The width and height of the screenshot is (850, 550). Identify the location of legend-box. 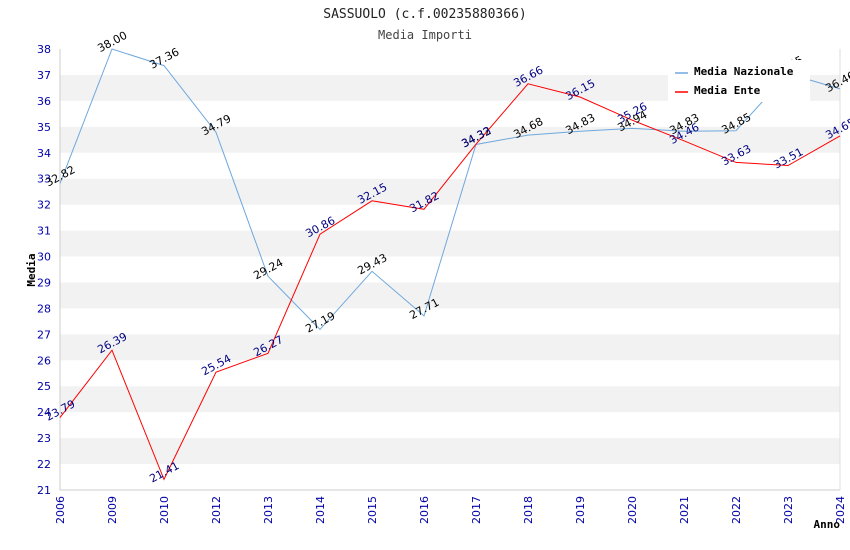
(739, 81).